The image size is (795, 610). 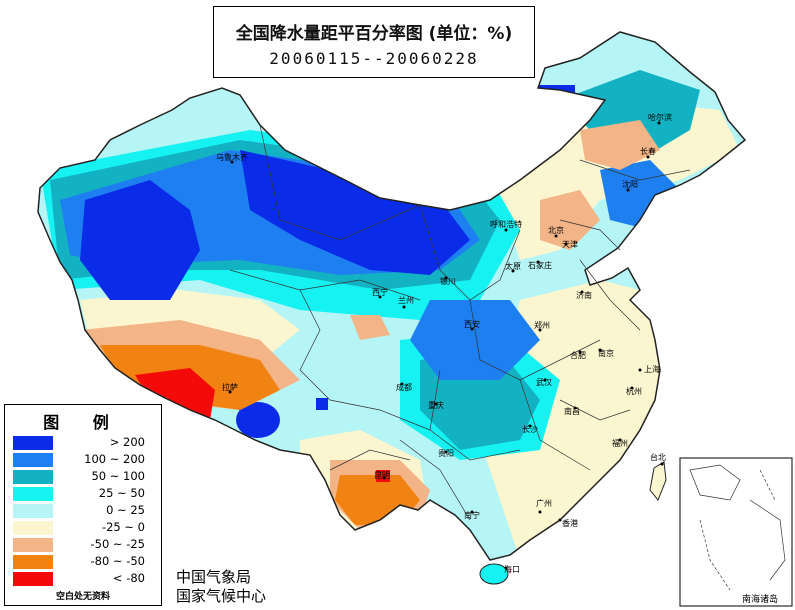 I want to click on legend-label: 0 ~ 25, so click(x=125, y=510).